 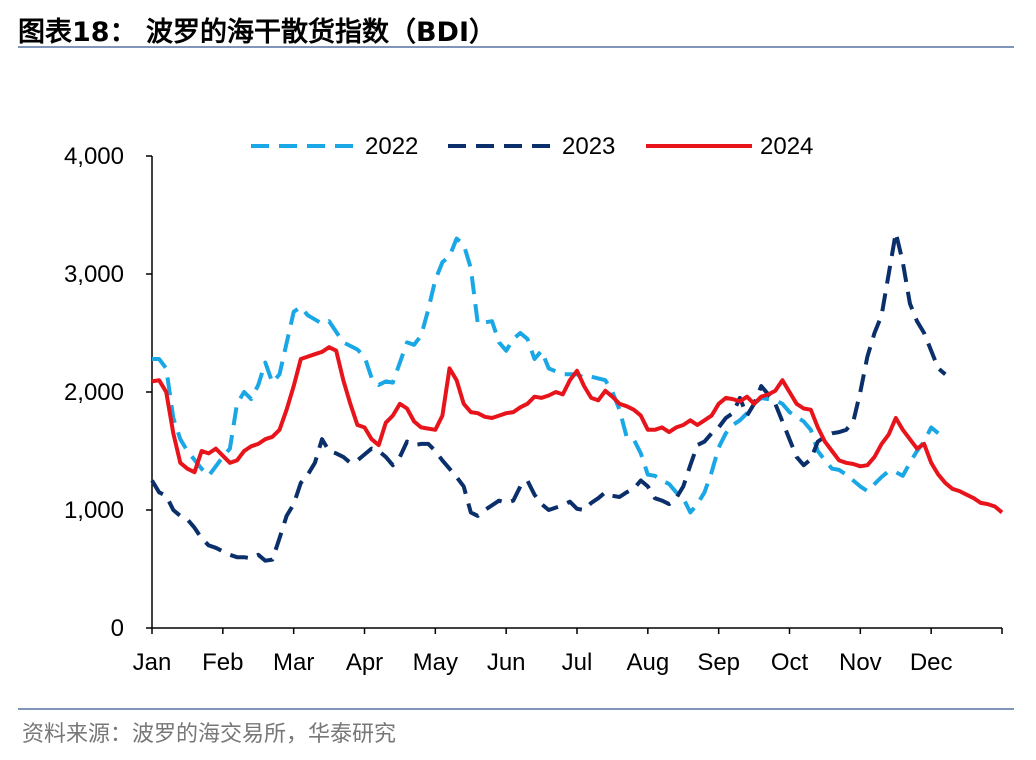 I want to click on x-tick-label: May, so click(x=435, y=662).